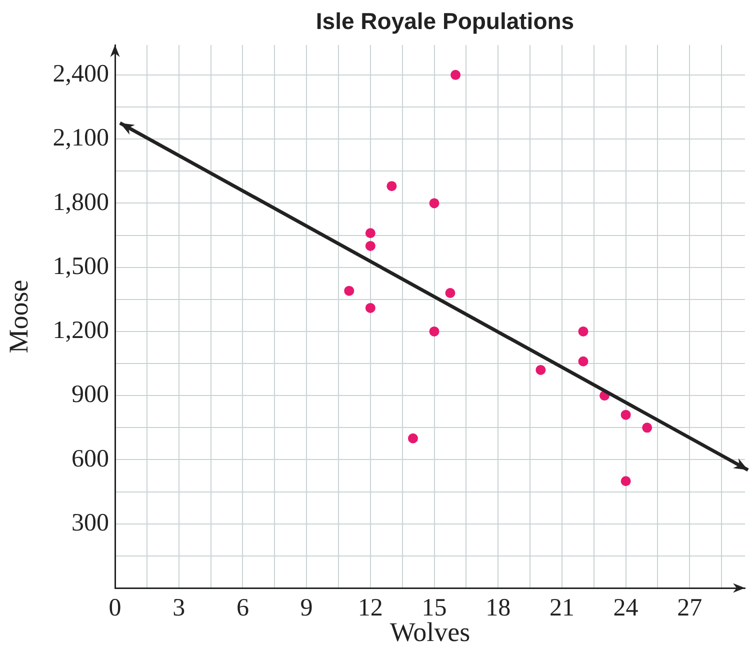 This screenshot has width=750, height=654. What do you see at coordinates (179, 608) in the screenshot?
I see `x-tick-label: 3` at bounding box center [179, 608].